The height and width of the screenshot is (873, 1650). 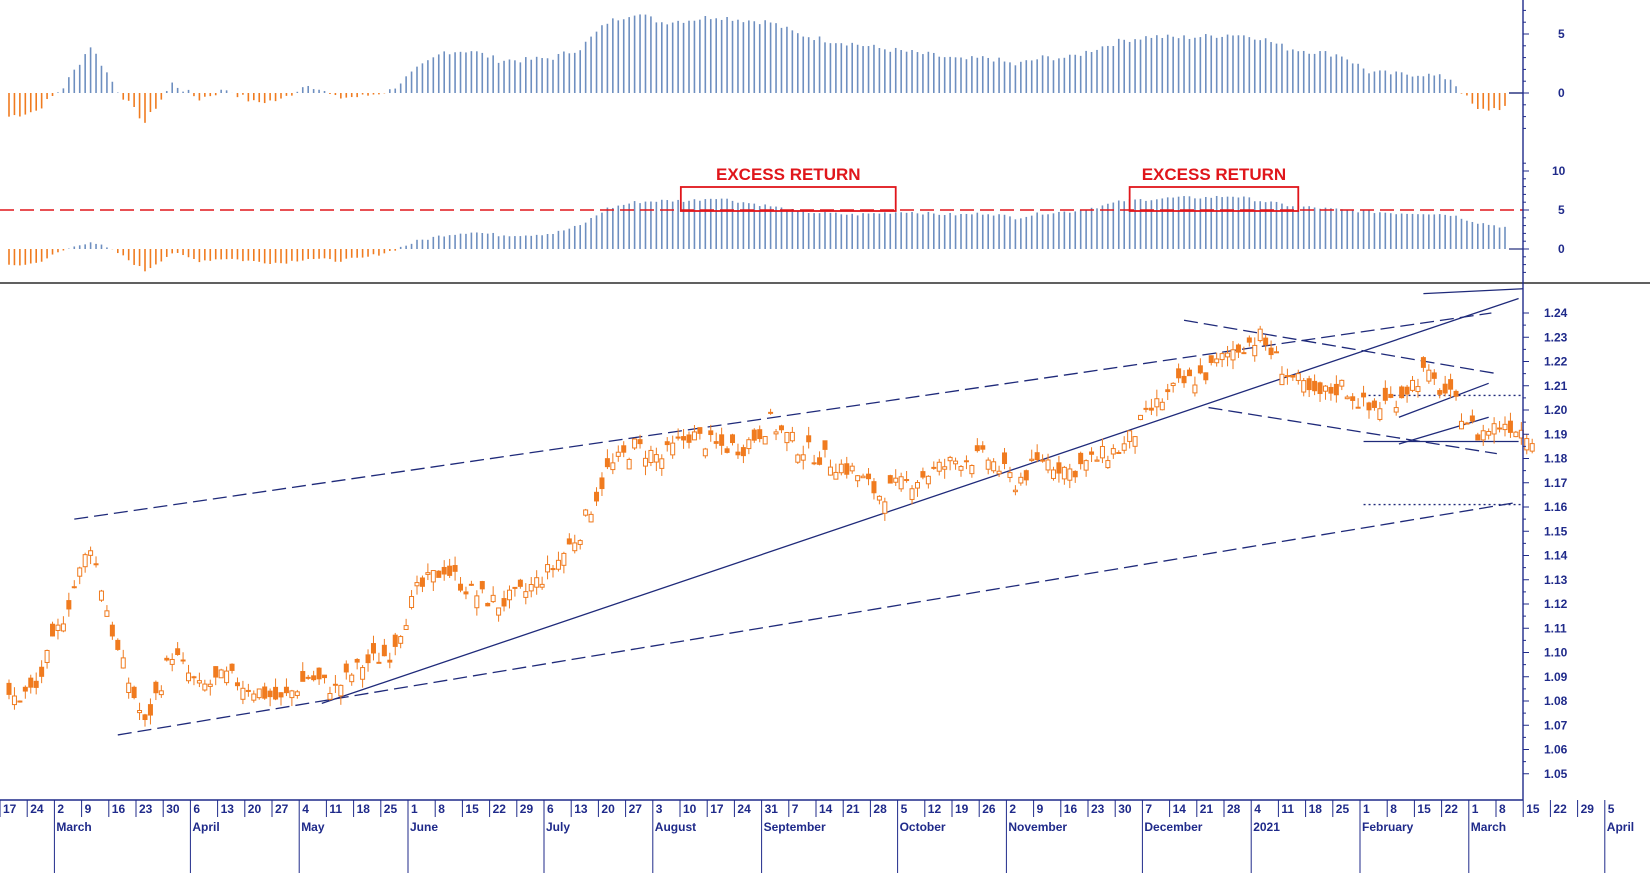 What do you see at coordinates (1343, 809) in the screenshot?
I see `x-day-label: 25` at bounding box center [1343, 809].